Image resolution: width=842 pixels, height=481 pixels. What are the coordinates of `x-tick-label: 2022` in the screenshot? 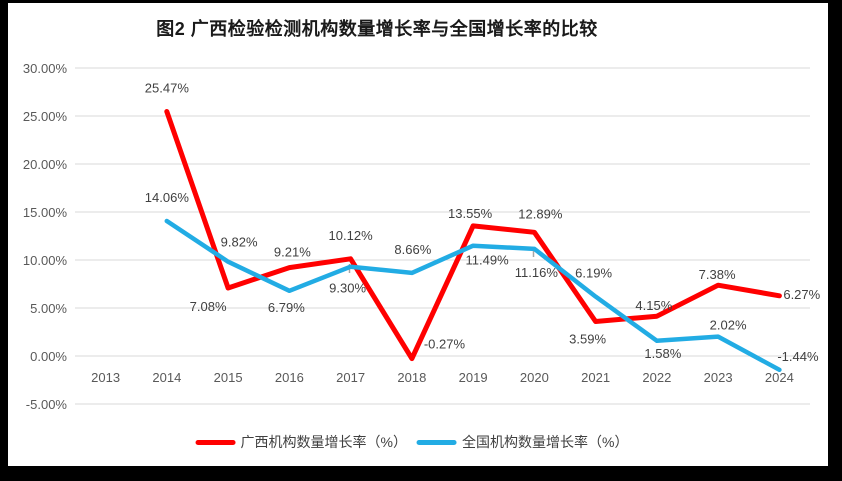 It's located at (656, 377).